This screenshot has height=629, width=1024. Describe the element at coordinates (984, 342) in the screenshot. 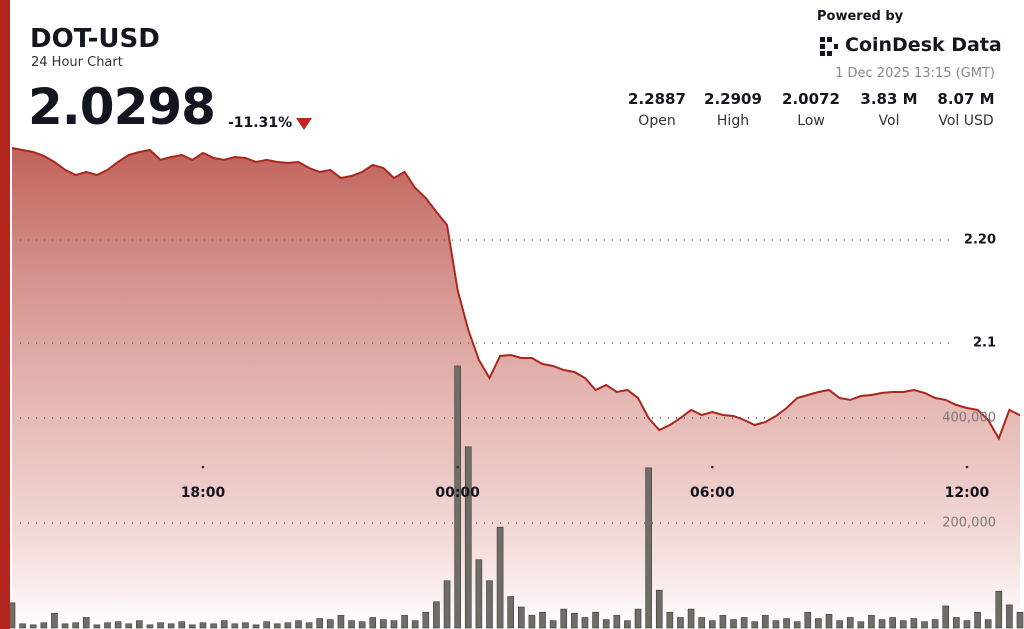

I see `y-tick-label: 2.1` at that location.